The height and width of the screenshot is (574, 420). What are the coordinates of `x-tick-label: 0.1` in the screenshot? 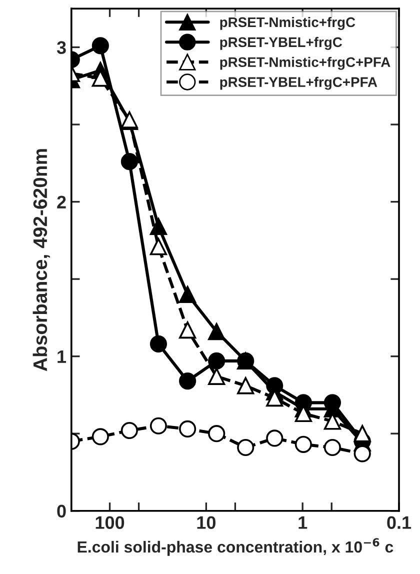 It's located at (399, 522).